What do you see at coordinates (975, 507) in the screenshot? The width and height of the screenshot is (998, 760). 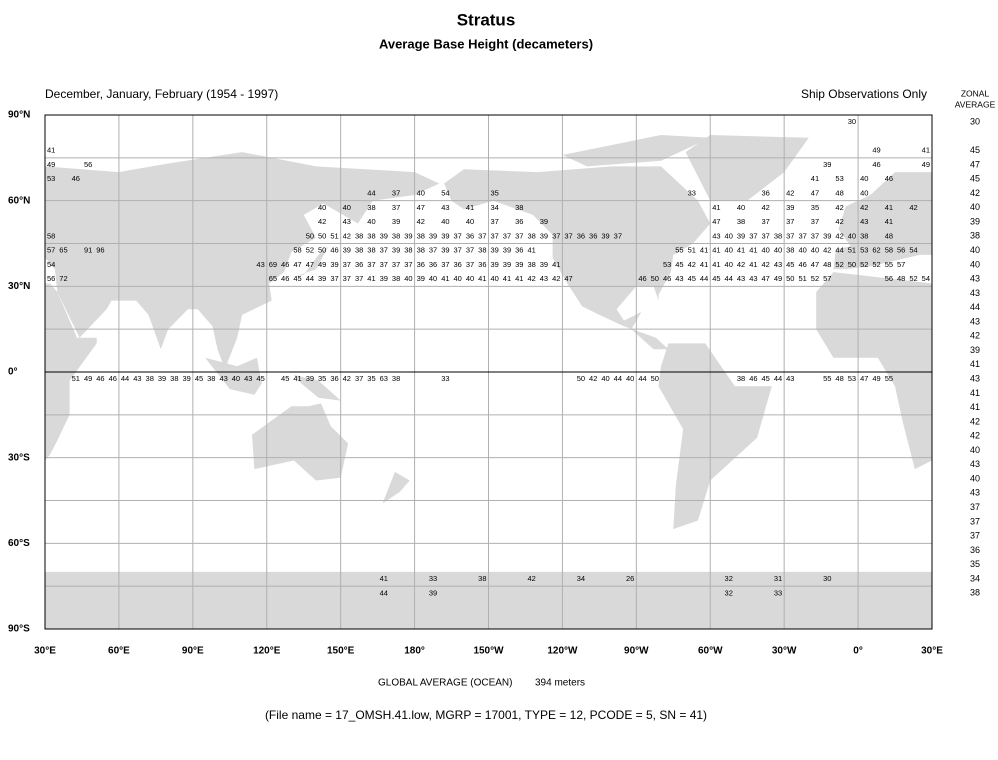 I see `zonal-value: 37` at bounding box center [975, 507].